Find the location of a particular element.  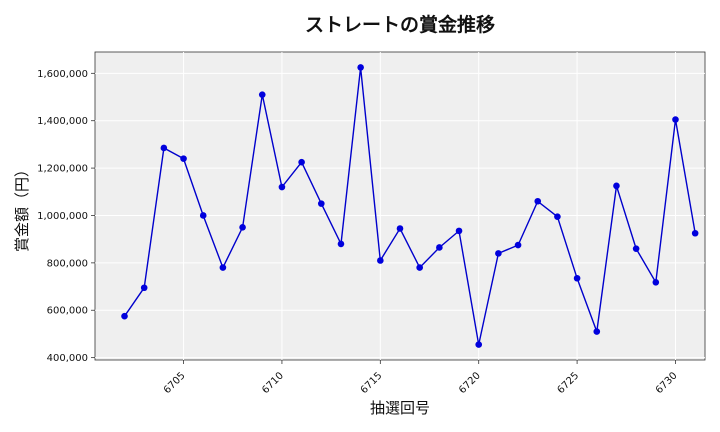

chart-title: ストレートの賞金推移 is located at coordinates (400, 24).